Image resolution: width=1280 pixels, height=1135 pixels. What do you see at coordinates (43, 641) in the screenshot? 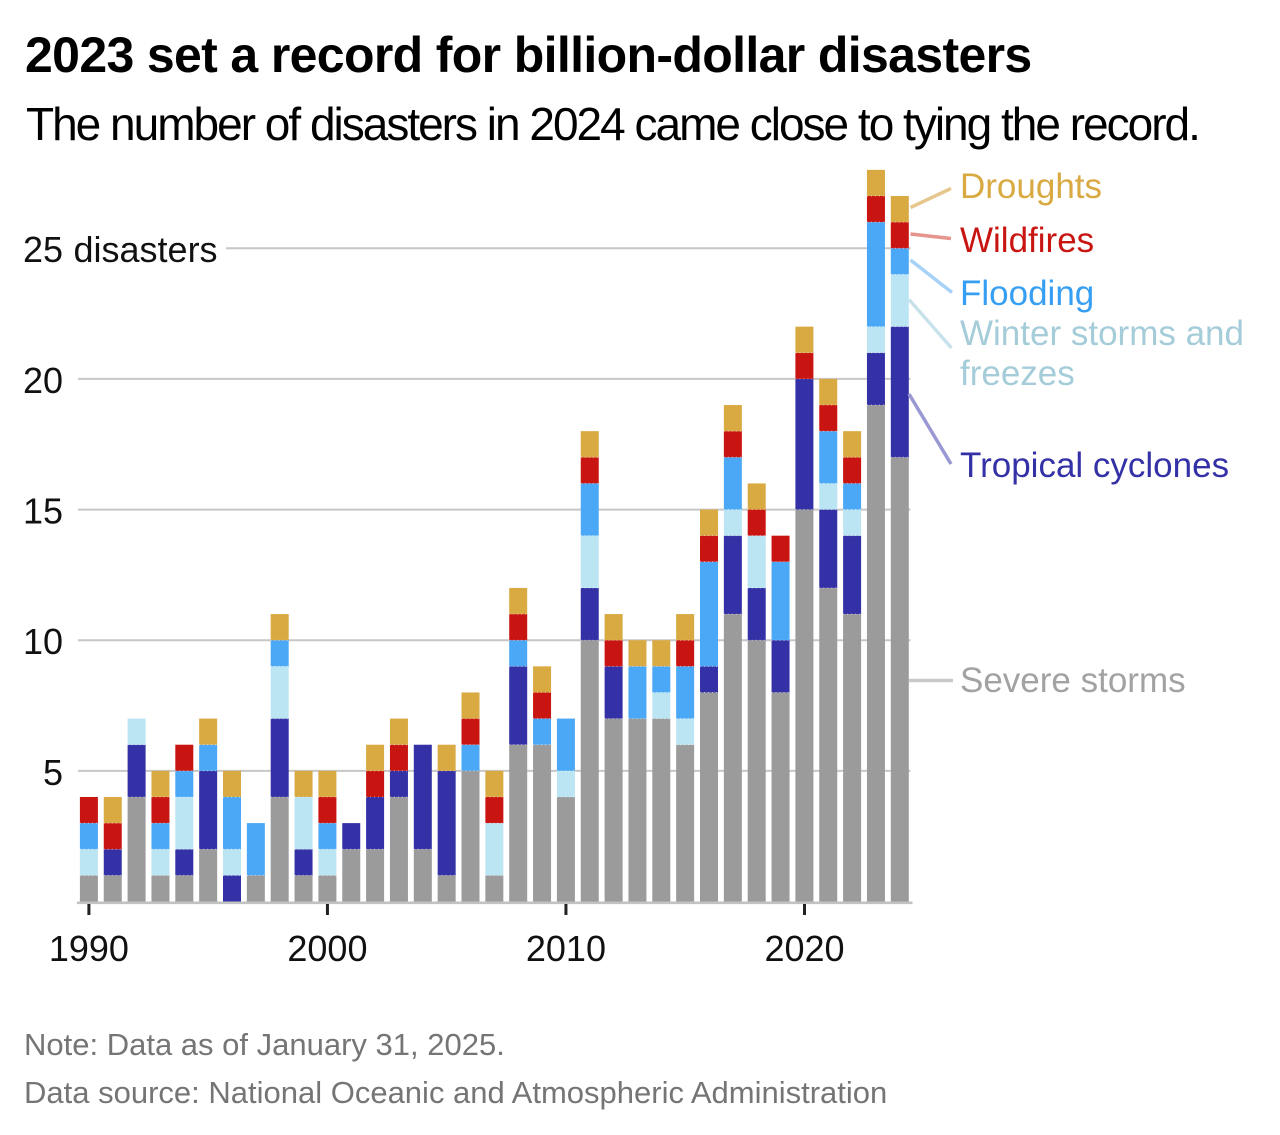
I see `svg-text: 10` at bounding box center [43, 641].